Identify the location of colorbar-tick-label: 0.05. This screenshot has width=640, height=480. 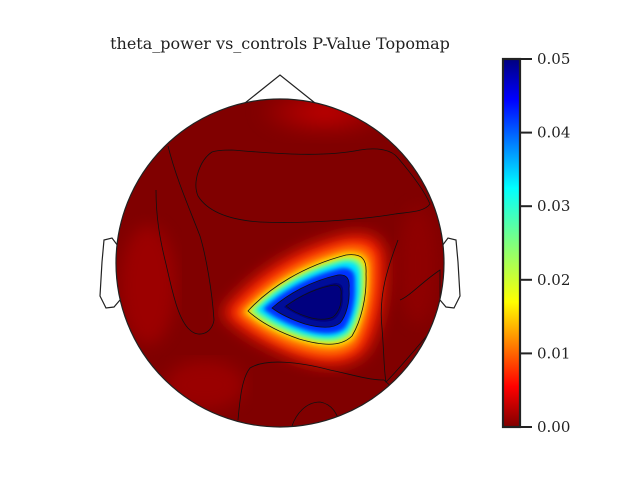
(553, 59).